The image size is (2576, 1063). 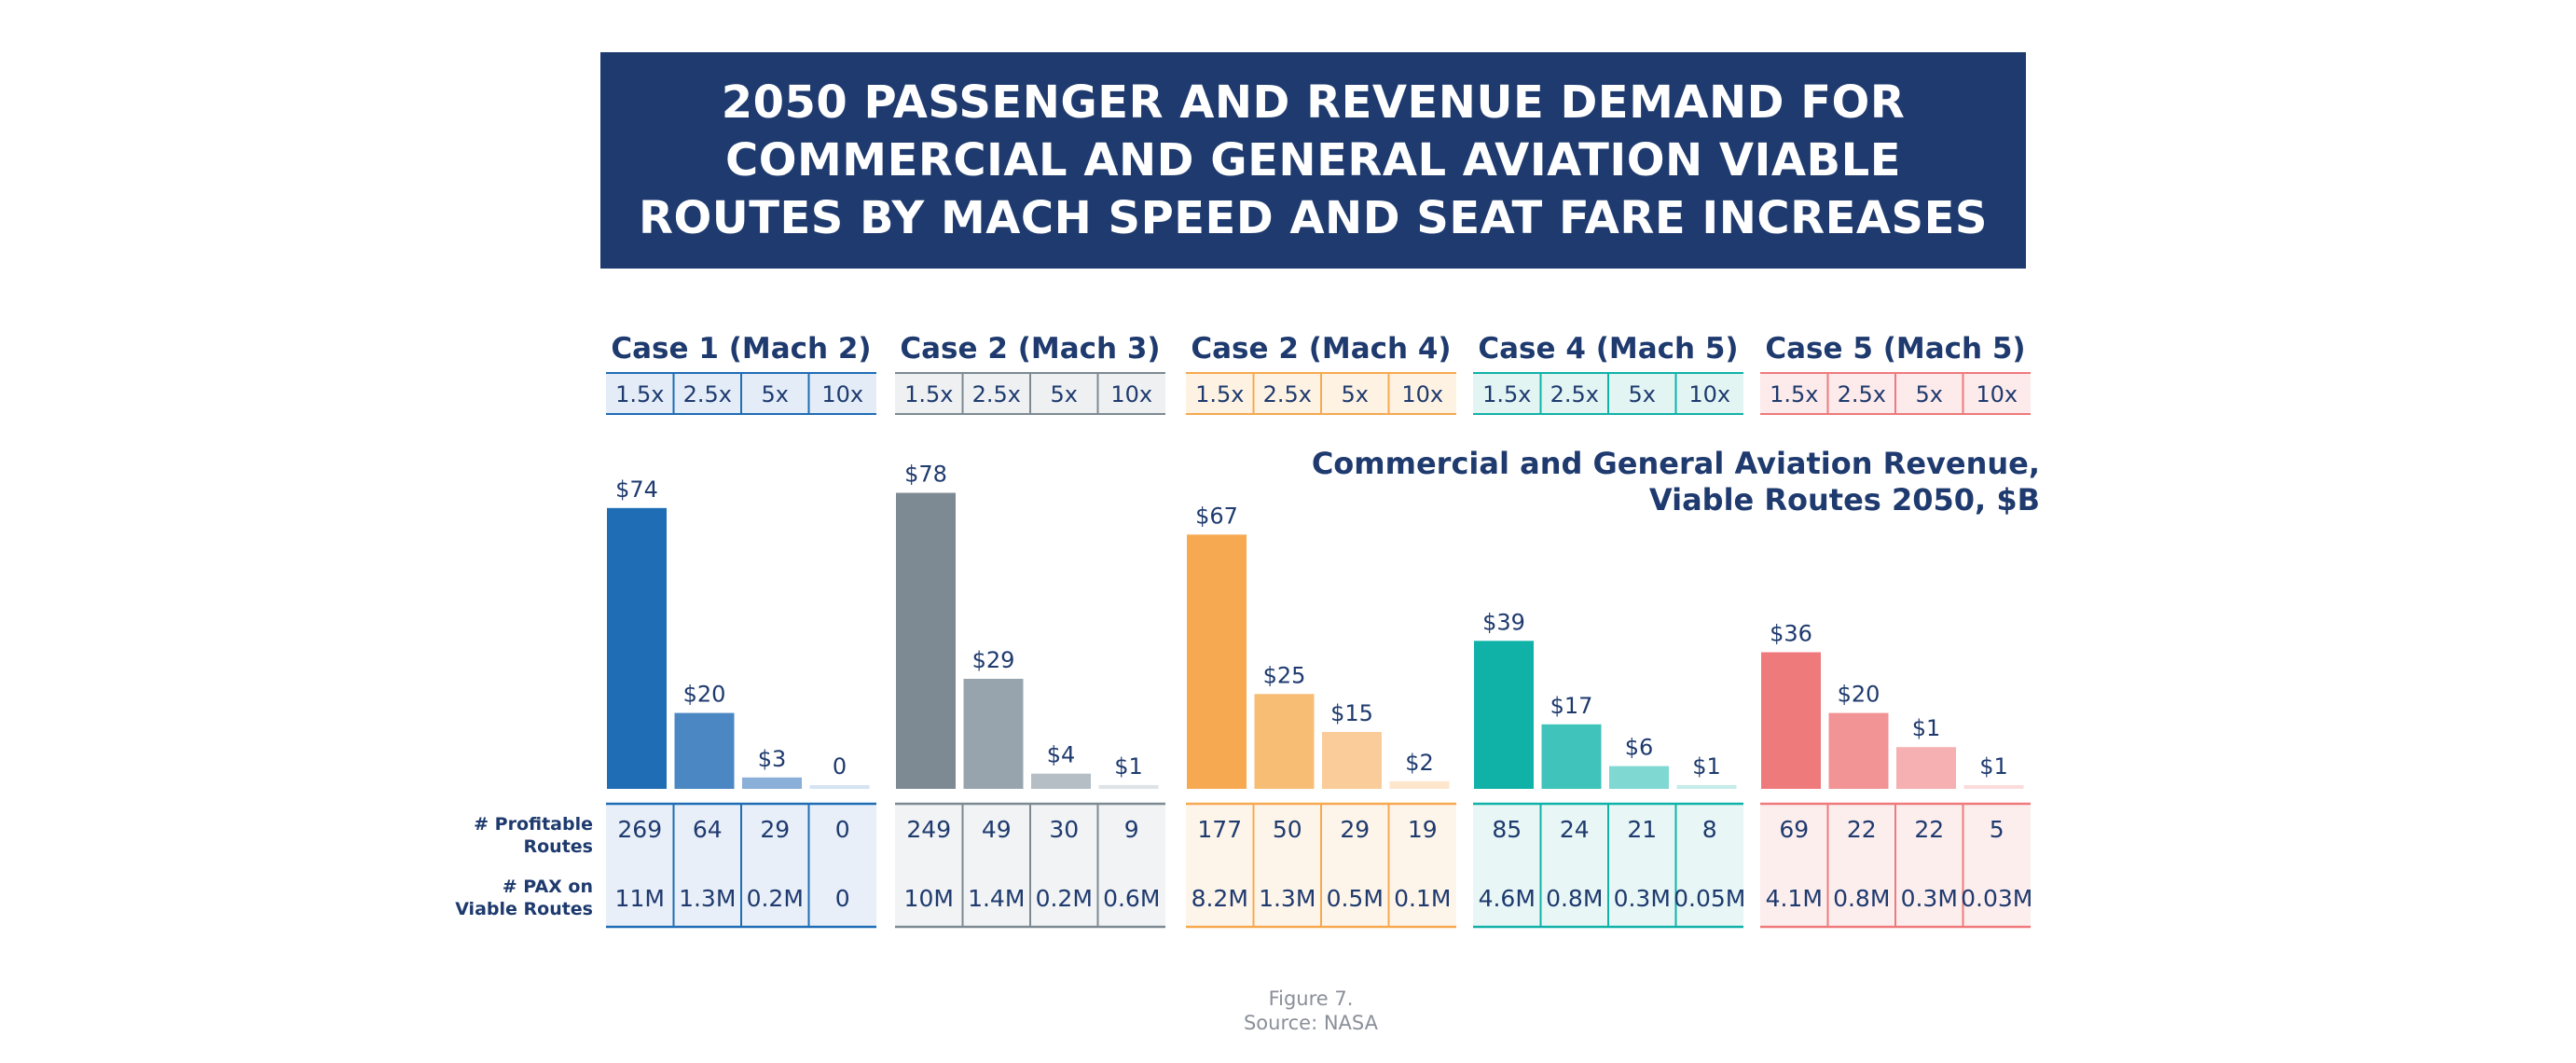 What do you see at coordinates (1287, 829) in the screenshot?
I see `routes-cell-3-2: 50` at bounding box center [1287, 829].